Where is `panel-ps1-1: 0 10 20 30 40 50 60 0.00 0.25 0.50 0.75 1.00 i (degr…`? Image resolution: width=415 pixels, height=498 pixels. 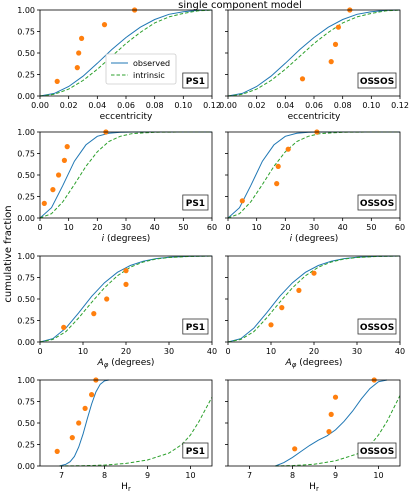
panel-ps1-1: 0 10 20 30 40 50 60 0.00 0.25 0.50 0.75 1.00 i (degr… is located at coordinates (117, 186).